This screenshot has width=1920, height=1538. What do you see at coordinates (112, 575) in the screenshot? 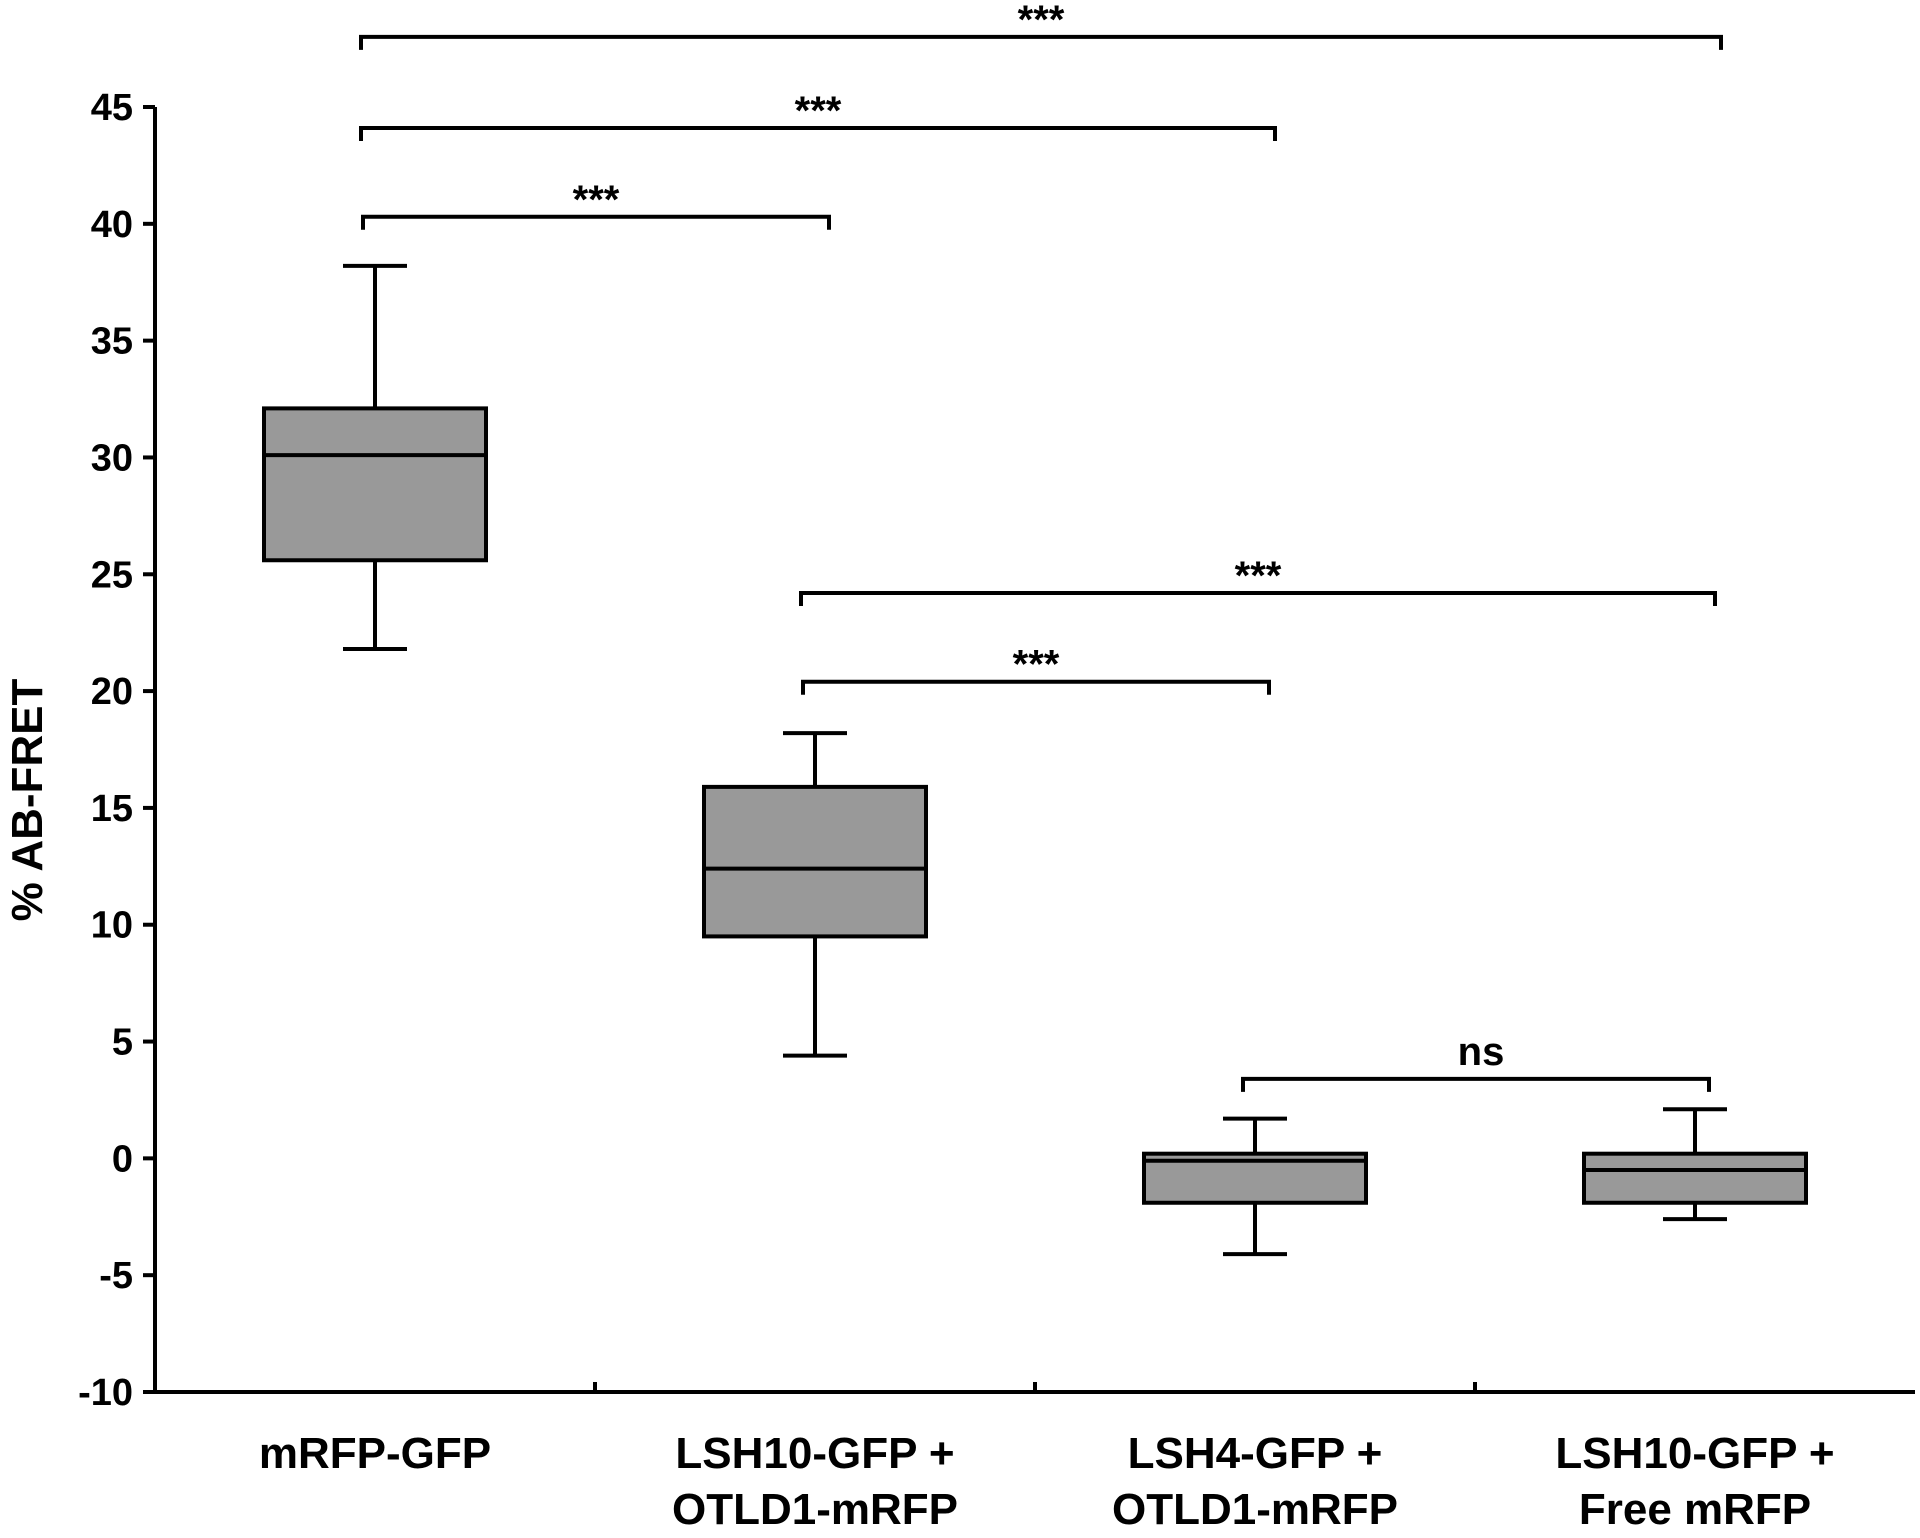
I see `y-tick-label: 25` at bounding box center [112, 575].